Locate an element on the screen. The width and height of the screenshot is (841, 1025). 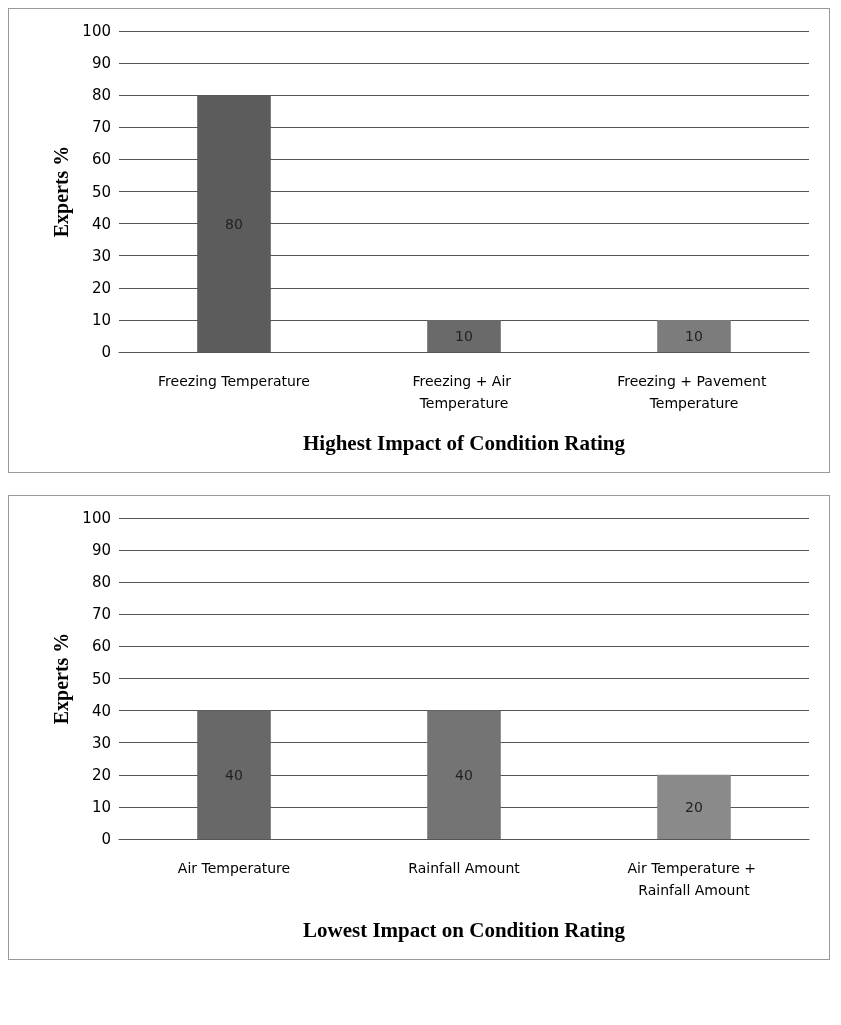
x-axis-title: Highest Impact of Condition Rating is located at coordinates (464, 442).